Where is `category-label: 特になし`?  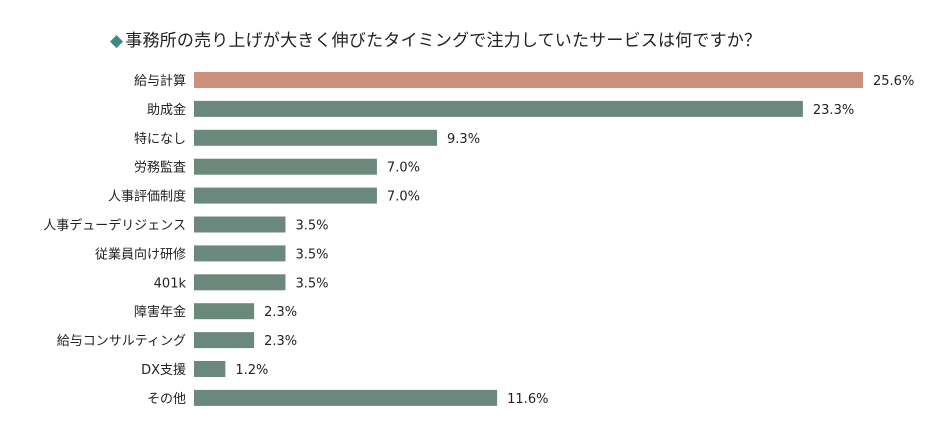
category-label: 特になし is located at coordinates (160, 139).